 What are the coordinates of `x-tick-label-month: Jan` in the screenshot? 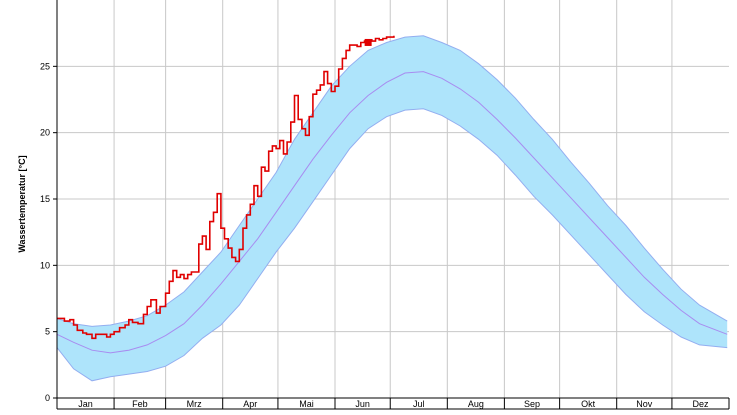 It's located at (85, 404).